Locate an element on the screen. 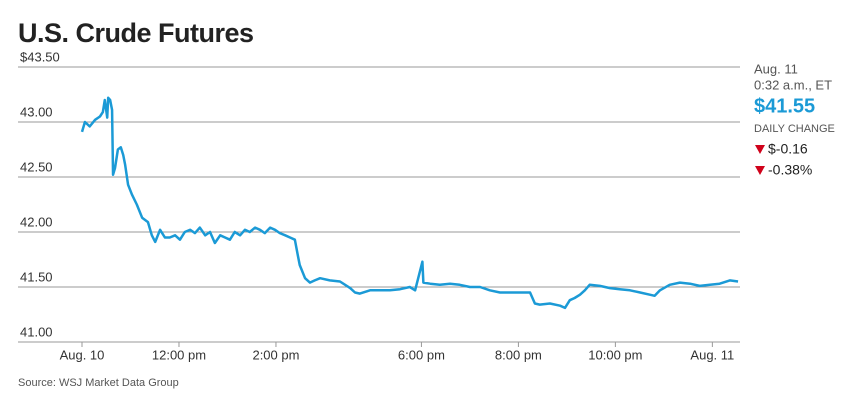 The width and height of the screenshot is (868, 405). y-tick-label: 43.00 is located at coordinates (36, 111).